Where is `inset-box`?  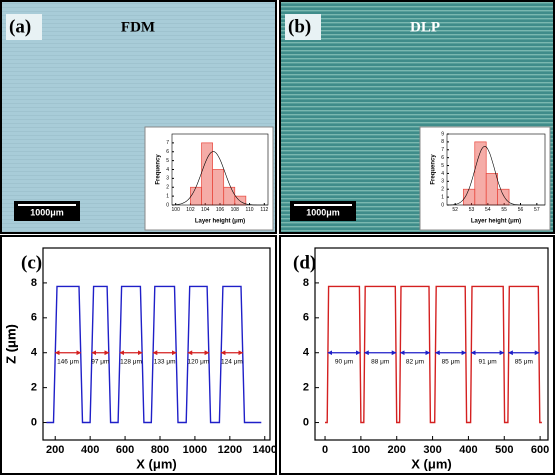 inset-box is located at coordinates (209, 178).